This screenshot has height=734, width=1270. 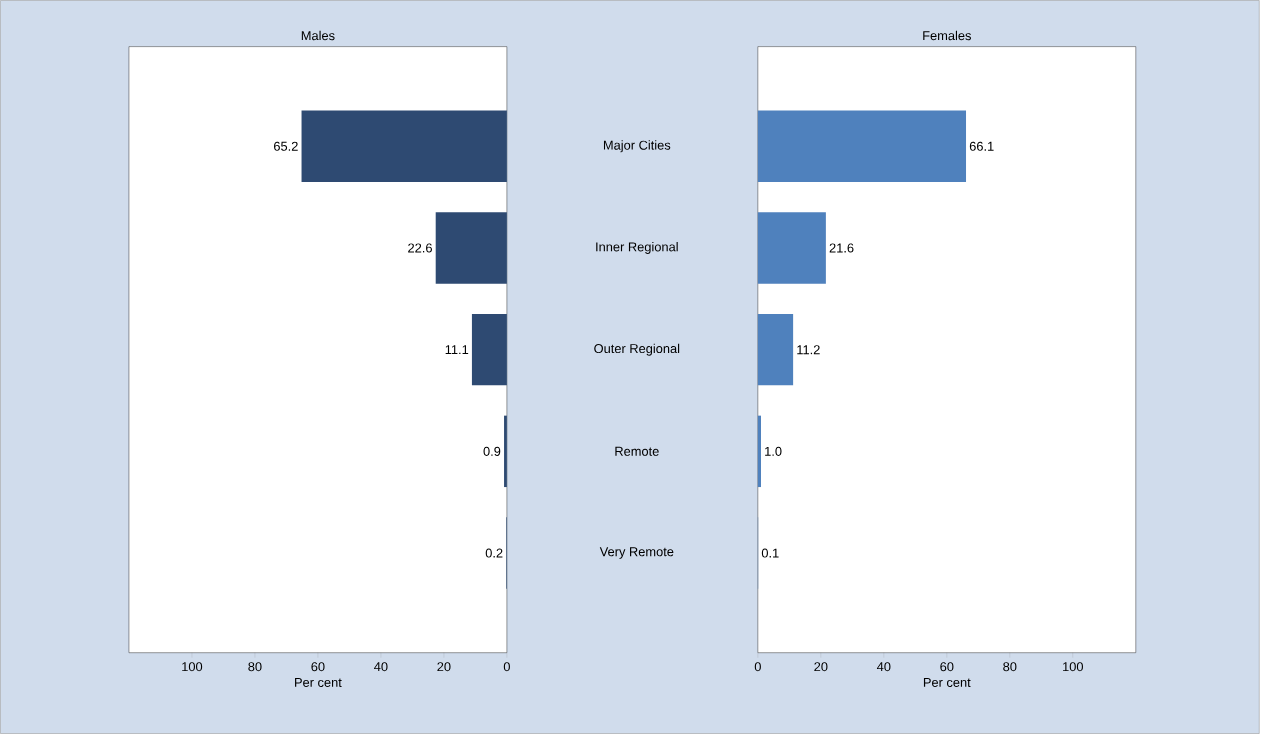 I want to click on y-tick-label: Inner Regional, so click(x=637, y=247).